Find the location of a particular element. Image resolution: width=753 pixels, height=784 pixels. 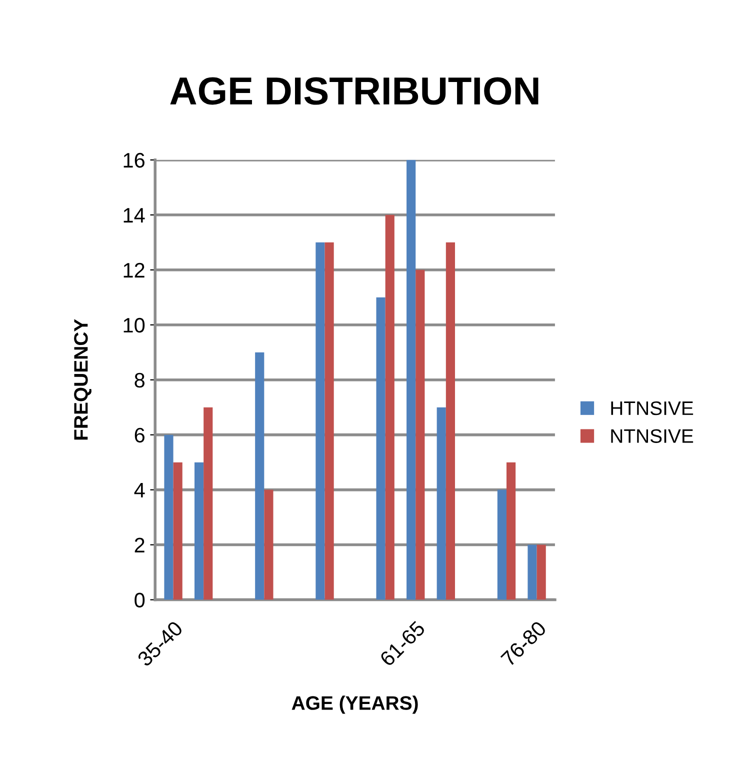

y-tick-label: 10 is located at coordinates (134, 325).